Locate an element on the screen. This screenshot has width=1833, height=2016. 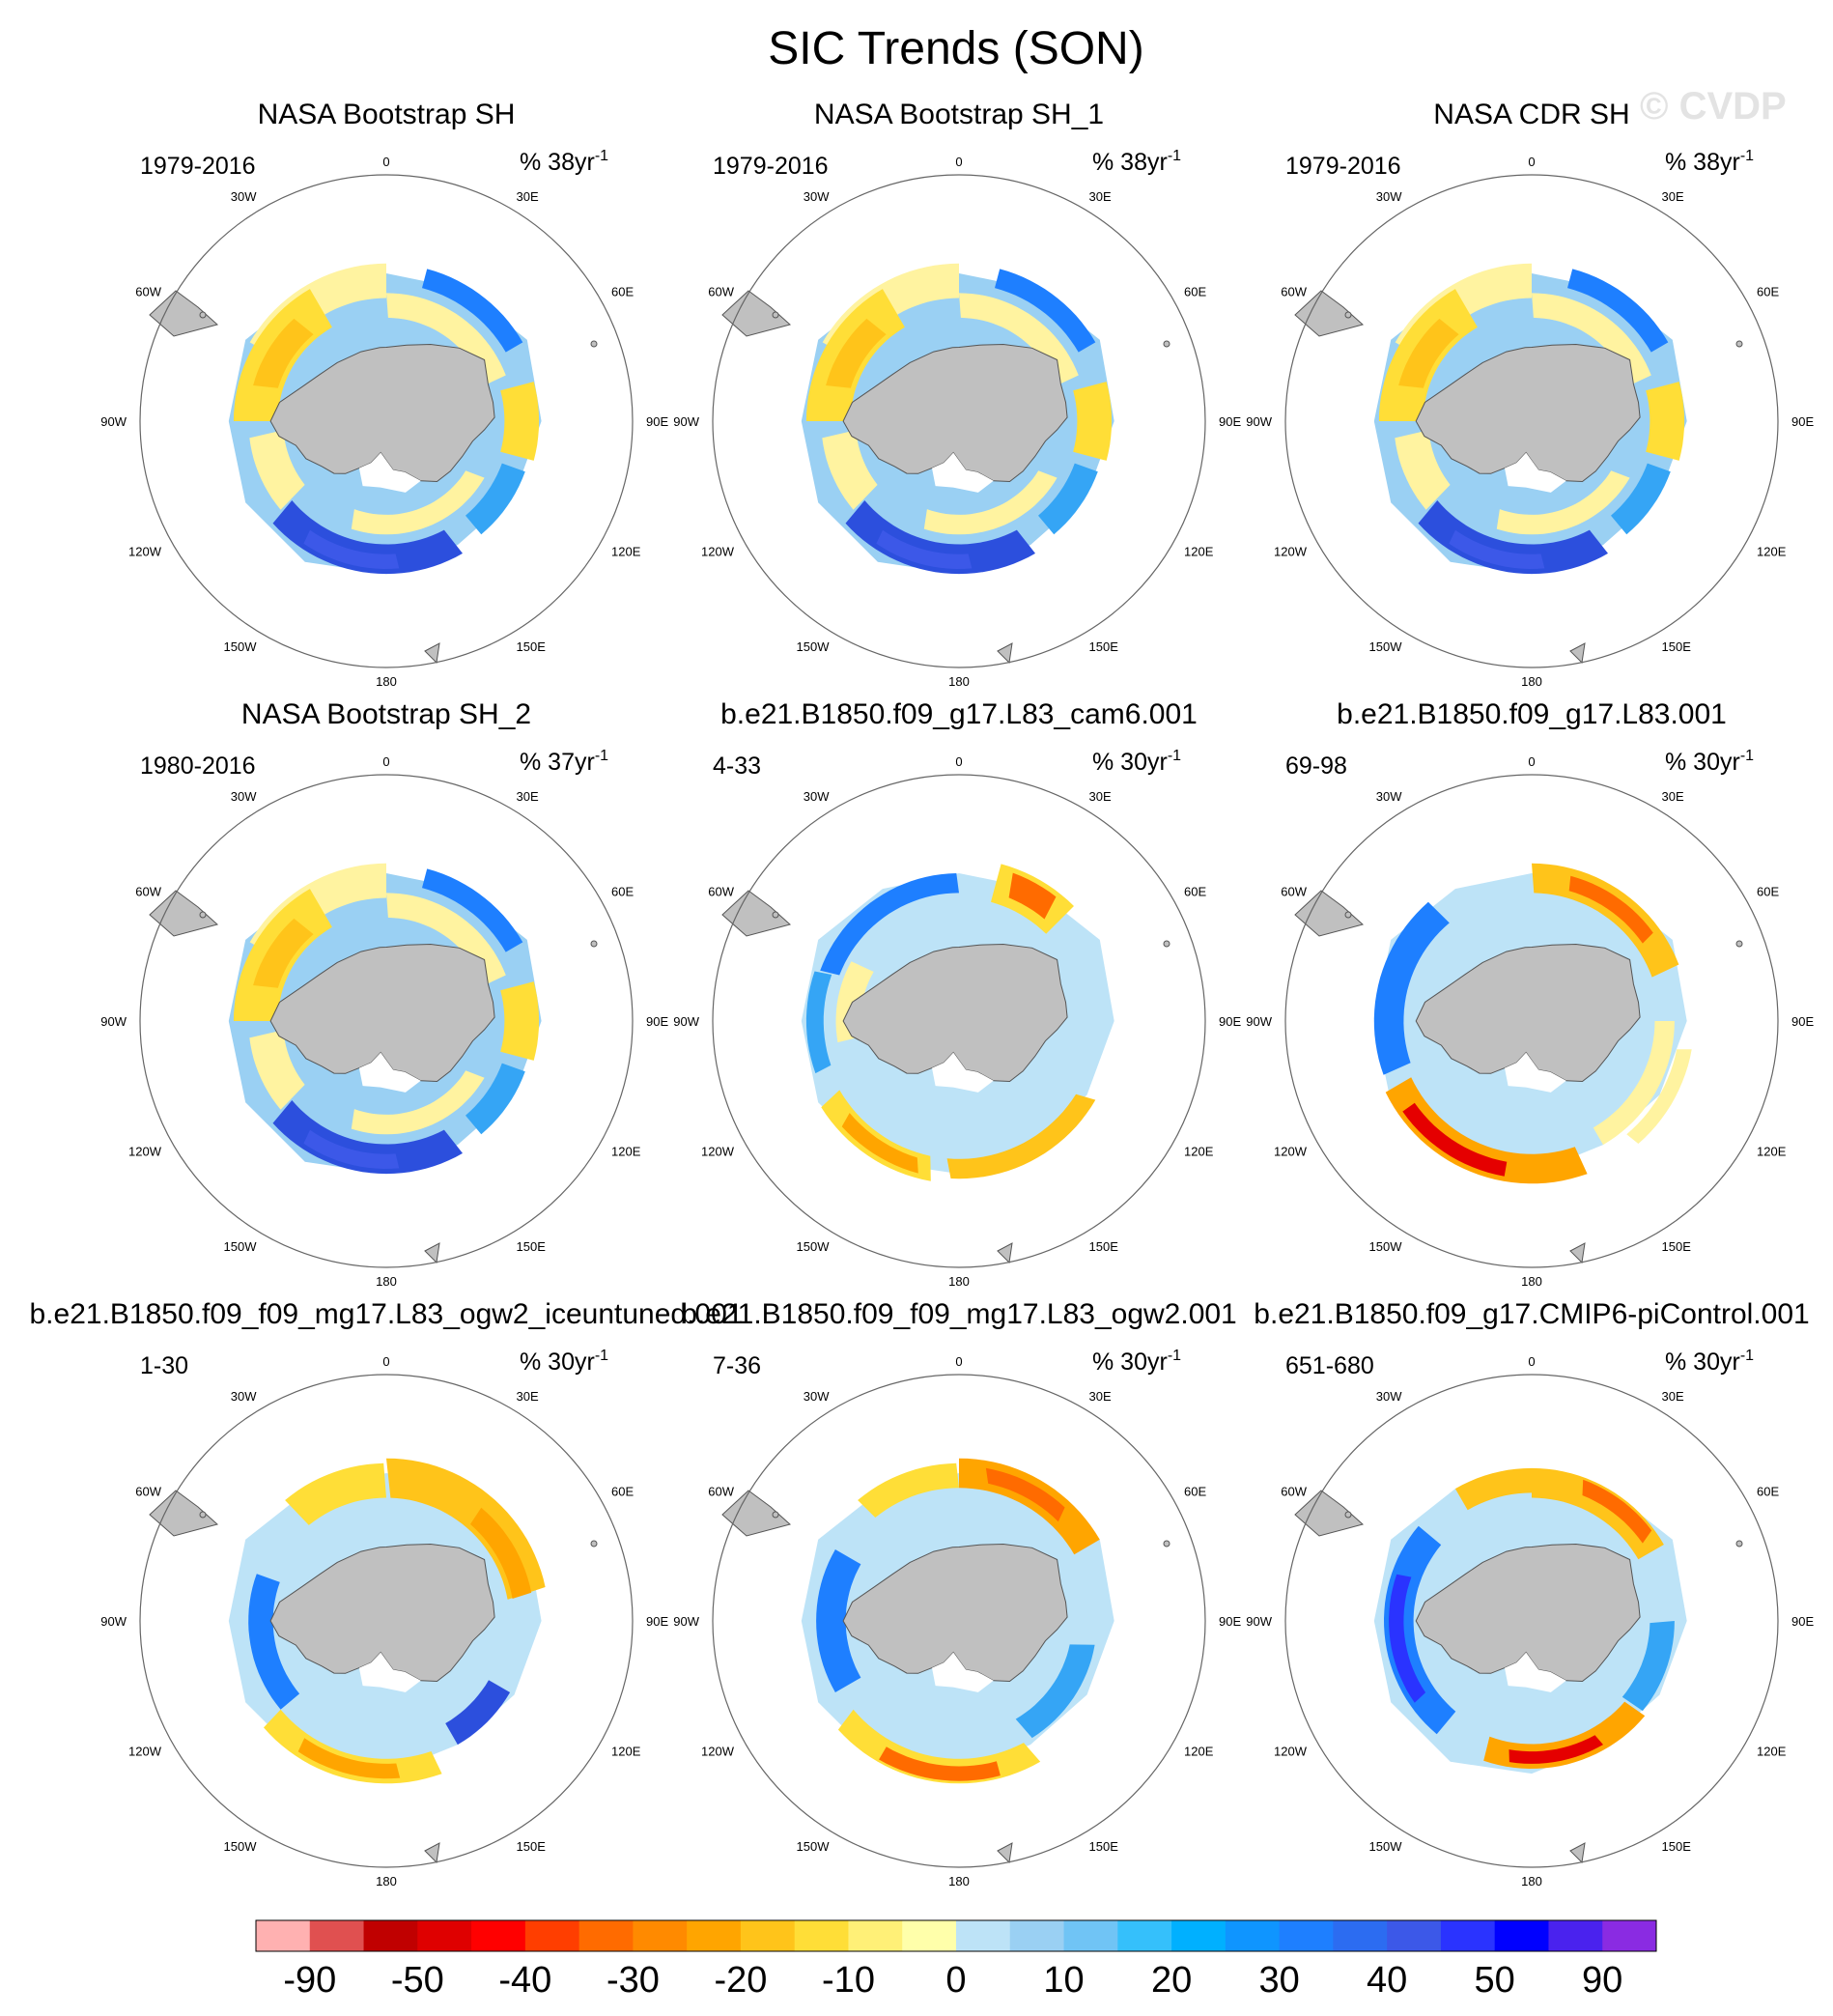
watermark: © CVDP is located at coordinates (1713, 106).